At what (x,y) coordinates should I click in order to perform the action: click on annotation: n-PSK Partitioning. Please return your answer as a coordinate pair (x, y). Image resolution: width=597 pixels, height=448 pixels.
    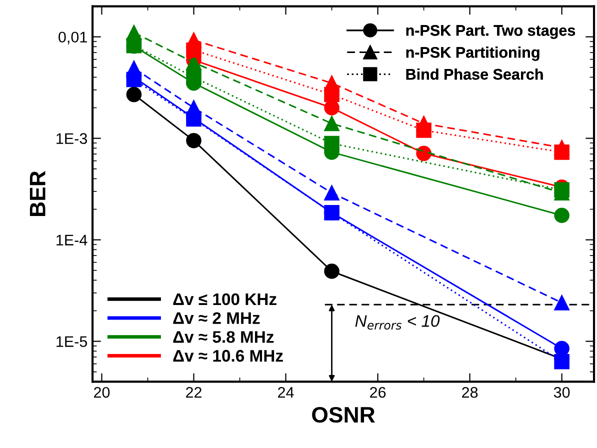
    Looking at the image, I should click on (473, 53).